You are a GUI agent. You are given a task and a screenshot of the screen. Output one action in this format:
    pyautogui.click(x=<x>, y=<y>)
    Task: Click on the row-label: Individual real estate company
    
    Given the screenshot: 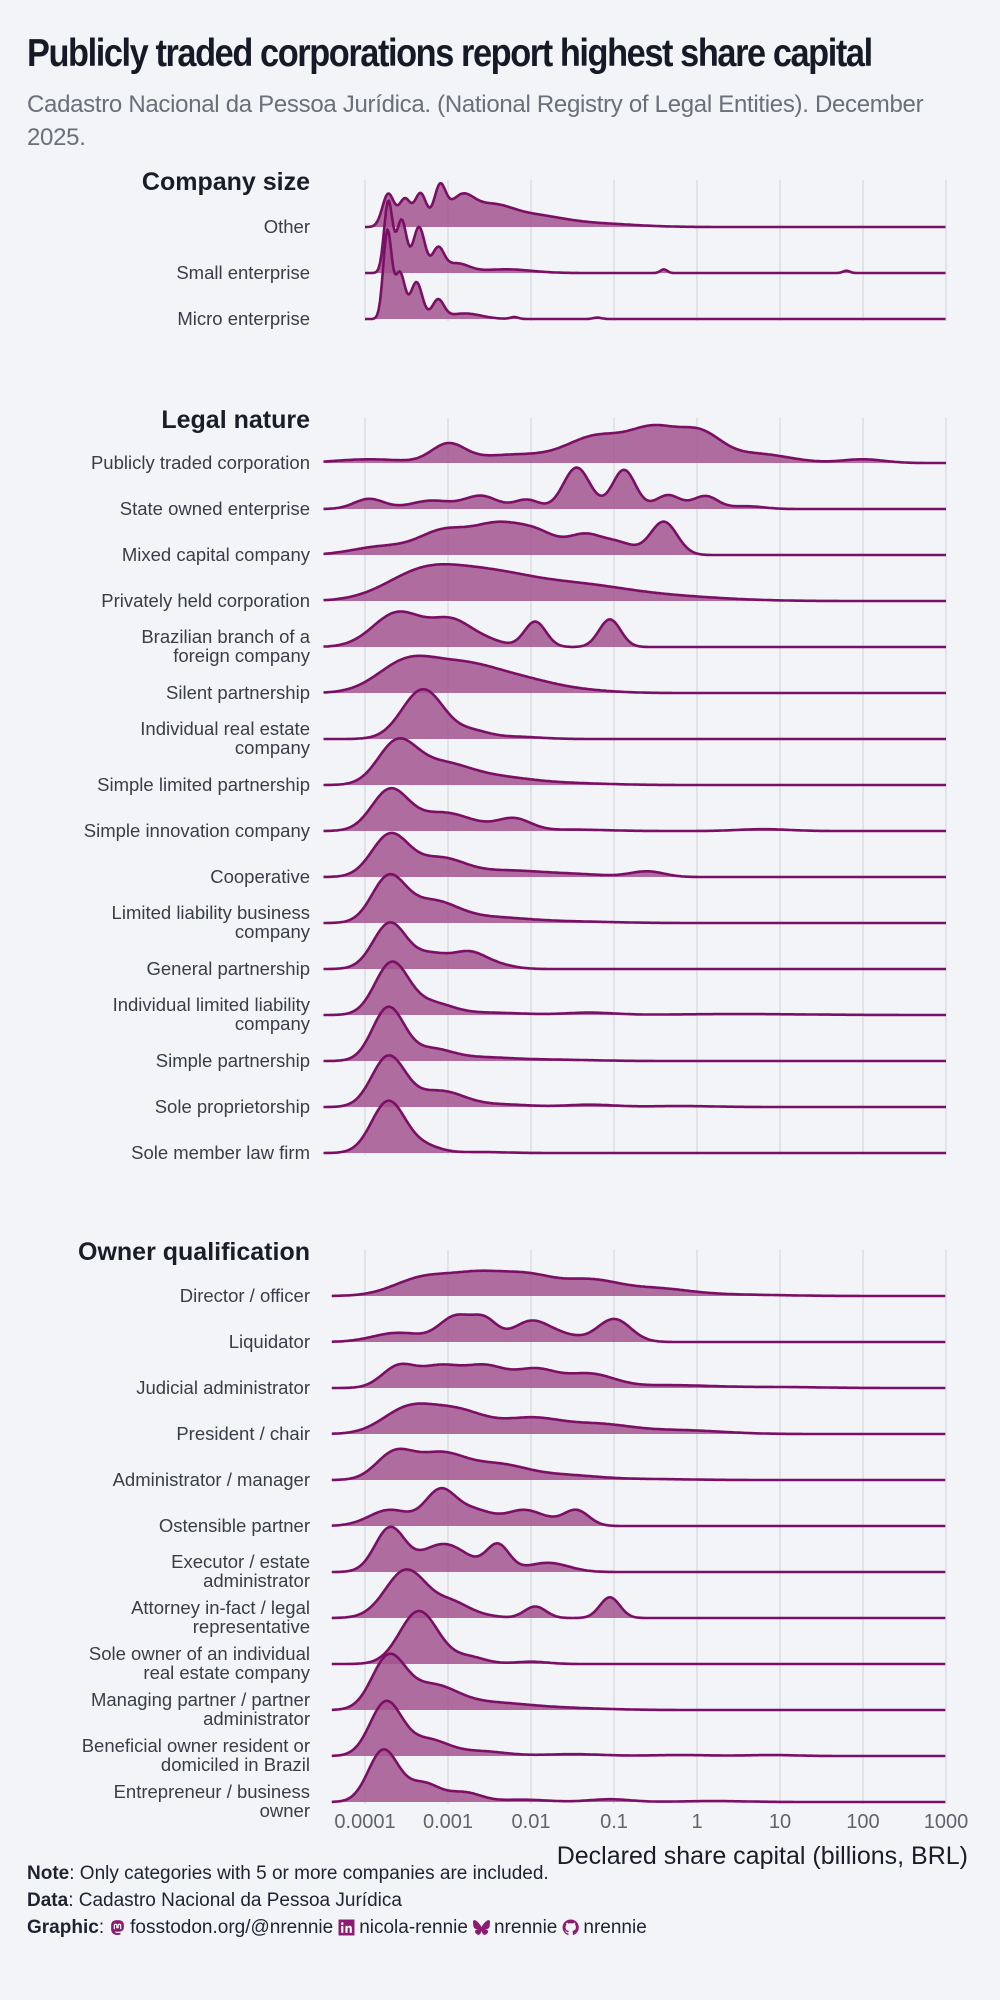 What is the action you would take?
    pyautogui.click(x=225, y=738)
    